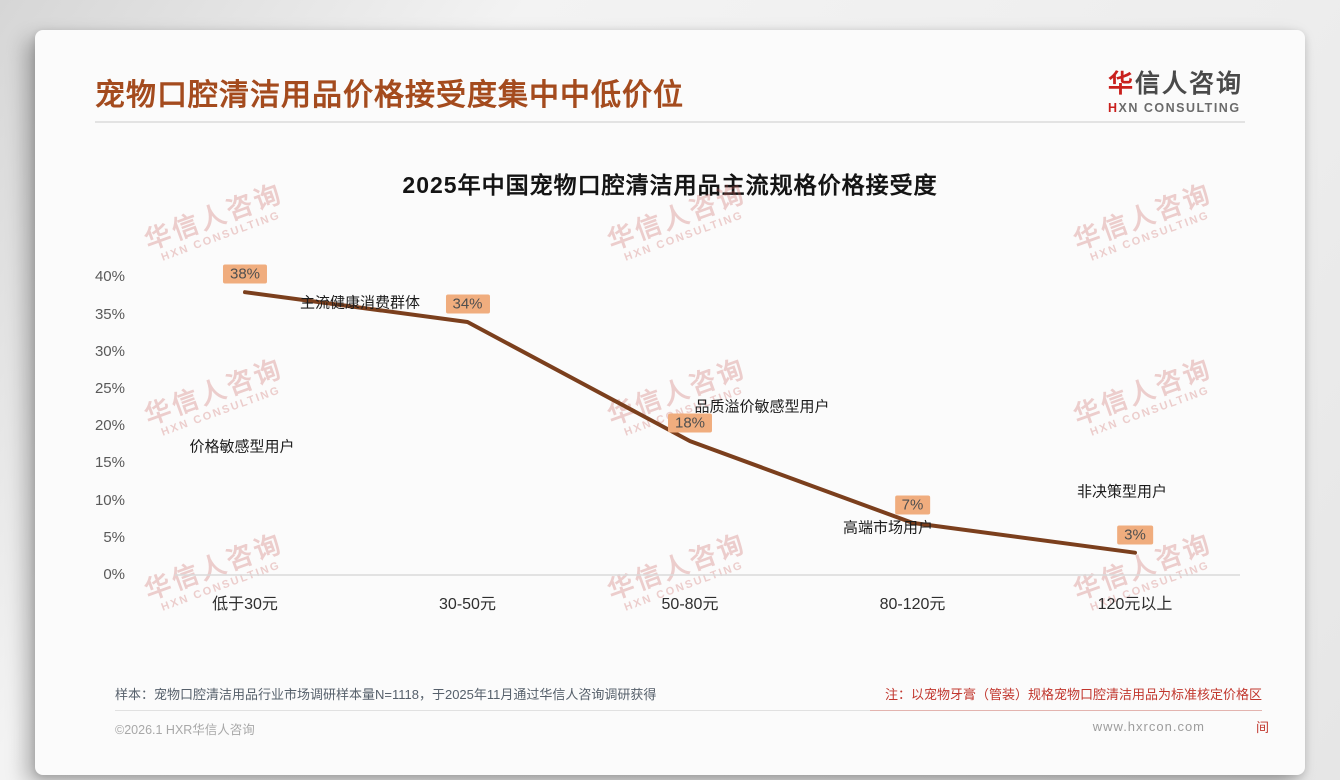  Describe the element at coordinates (1073, 694) in the screenshot. I see `price-basis-note: 注：以宠物牙膏（管装）规格宠物口腔清洁用品为标准核定价格区` at that location.